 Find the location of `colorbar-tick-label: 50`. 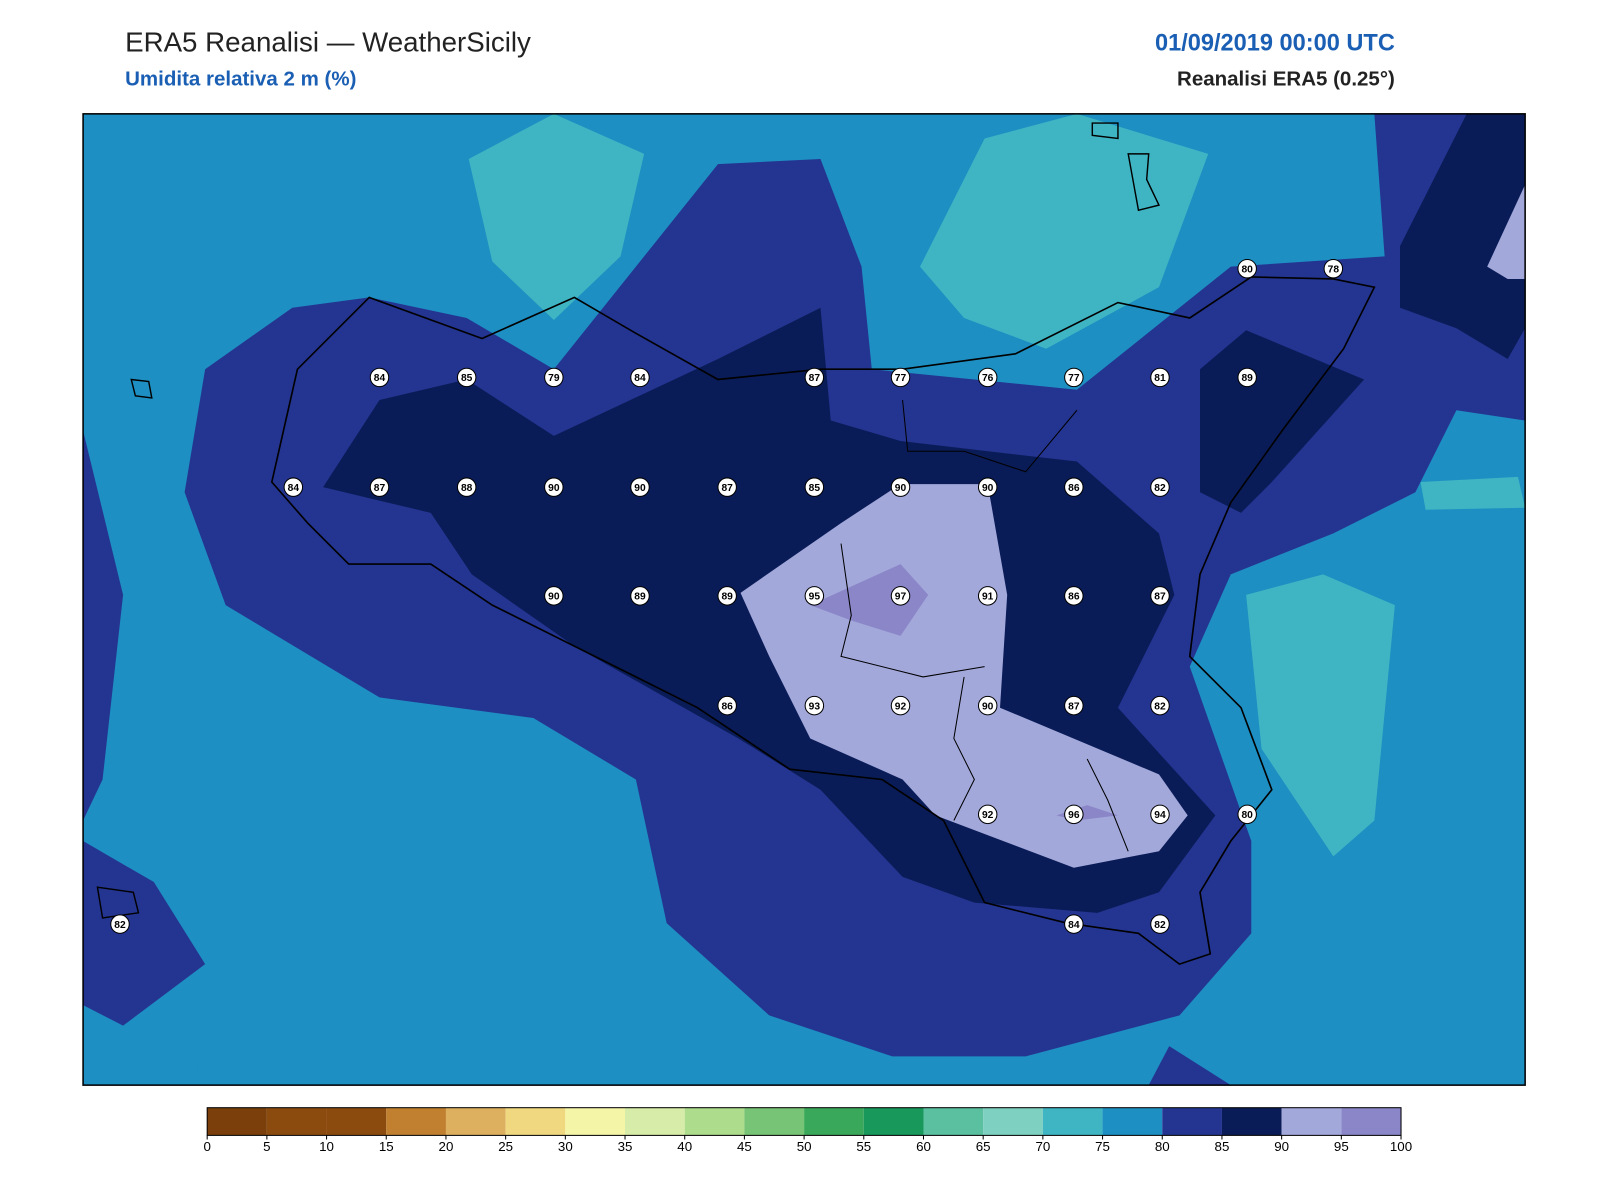

colorbar-tick-label: 50 is located at coordinates (804, 1146).